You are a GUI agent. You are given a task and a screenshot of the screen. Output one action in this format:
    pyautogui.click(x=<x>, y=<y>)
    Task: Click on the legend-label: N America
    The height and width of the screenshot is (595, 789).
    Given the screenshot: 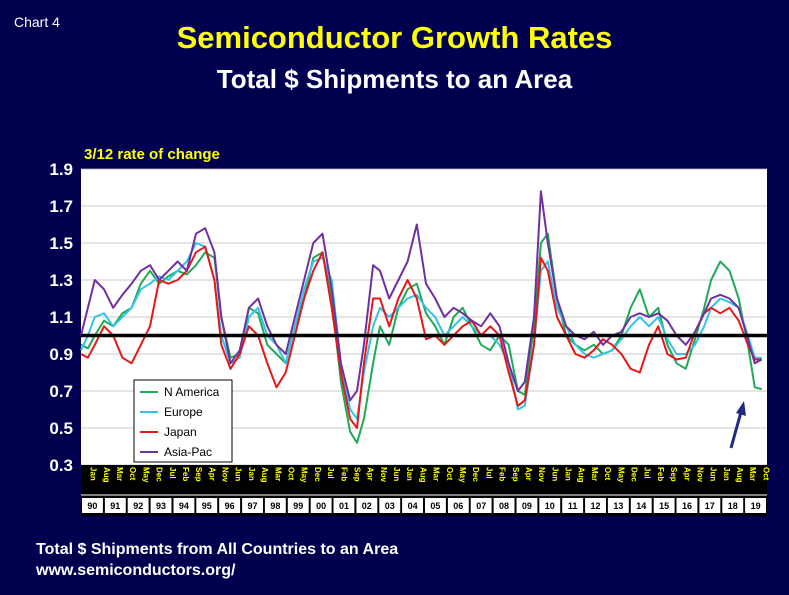 What is the action you would take?
    pyautogui.click(x=192, y=392)
    